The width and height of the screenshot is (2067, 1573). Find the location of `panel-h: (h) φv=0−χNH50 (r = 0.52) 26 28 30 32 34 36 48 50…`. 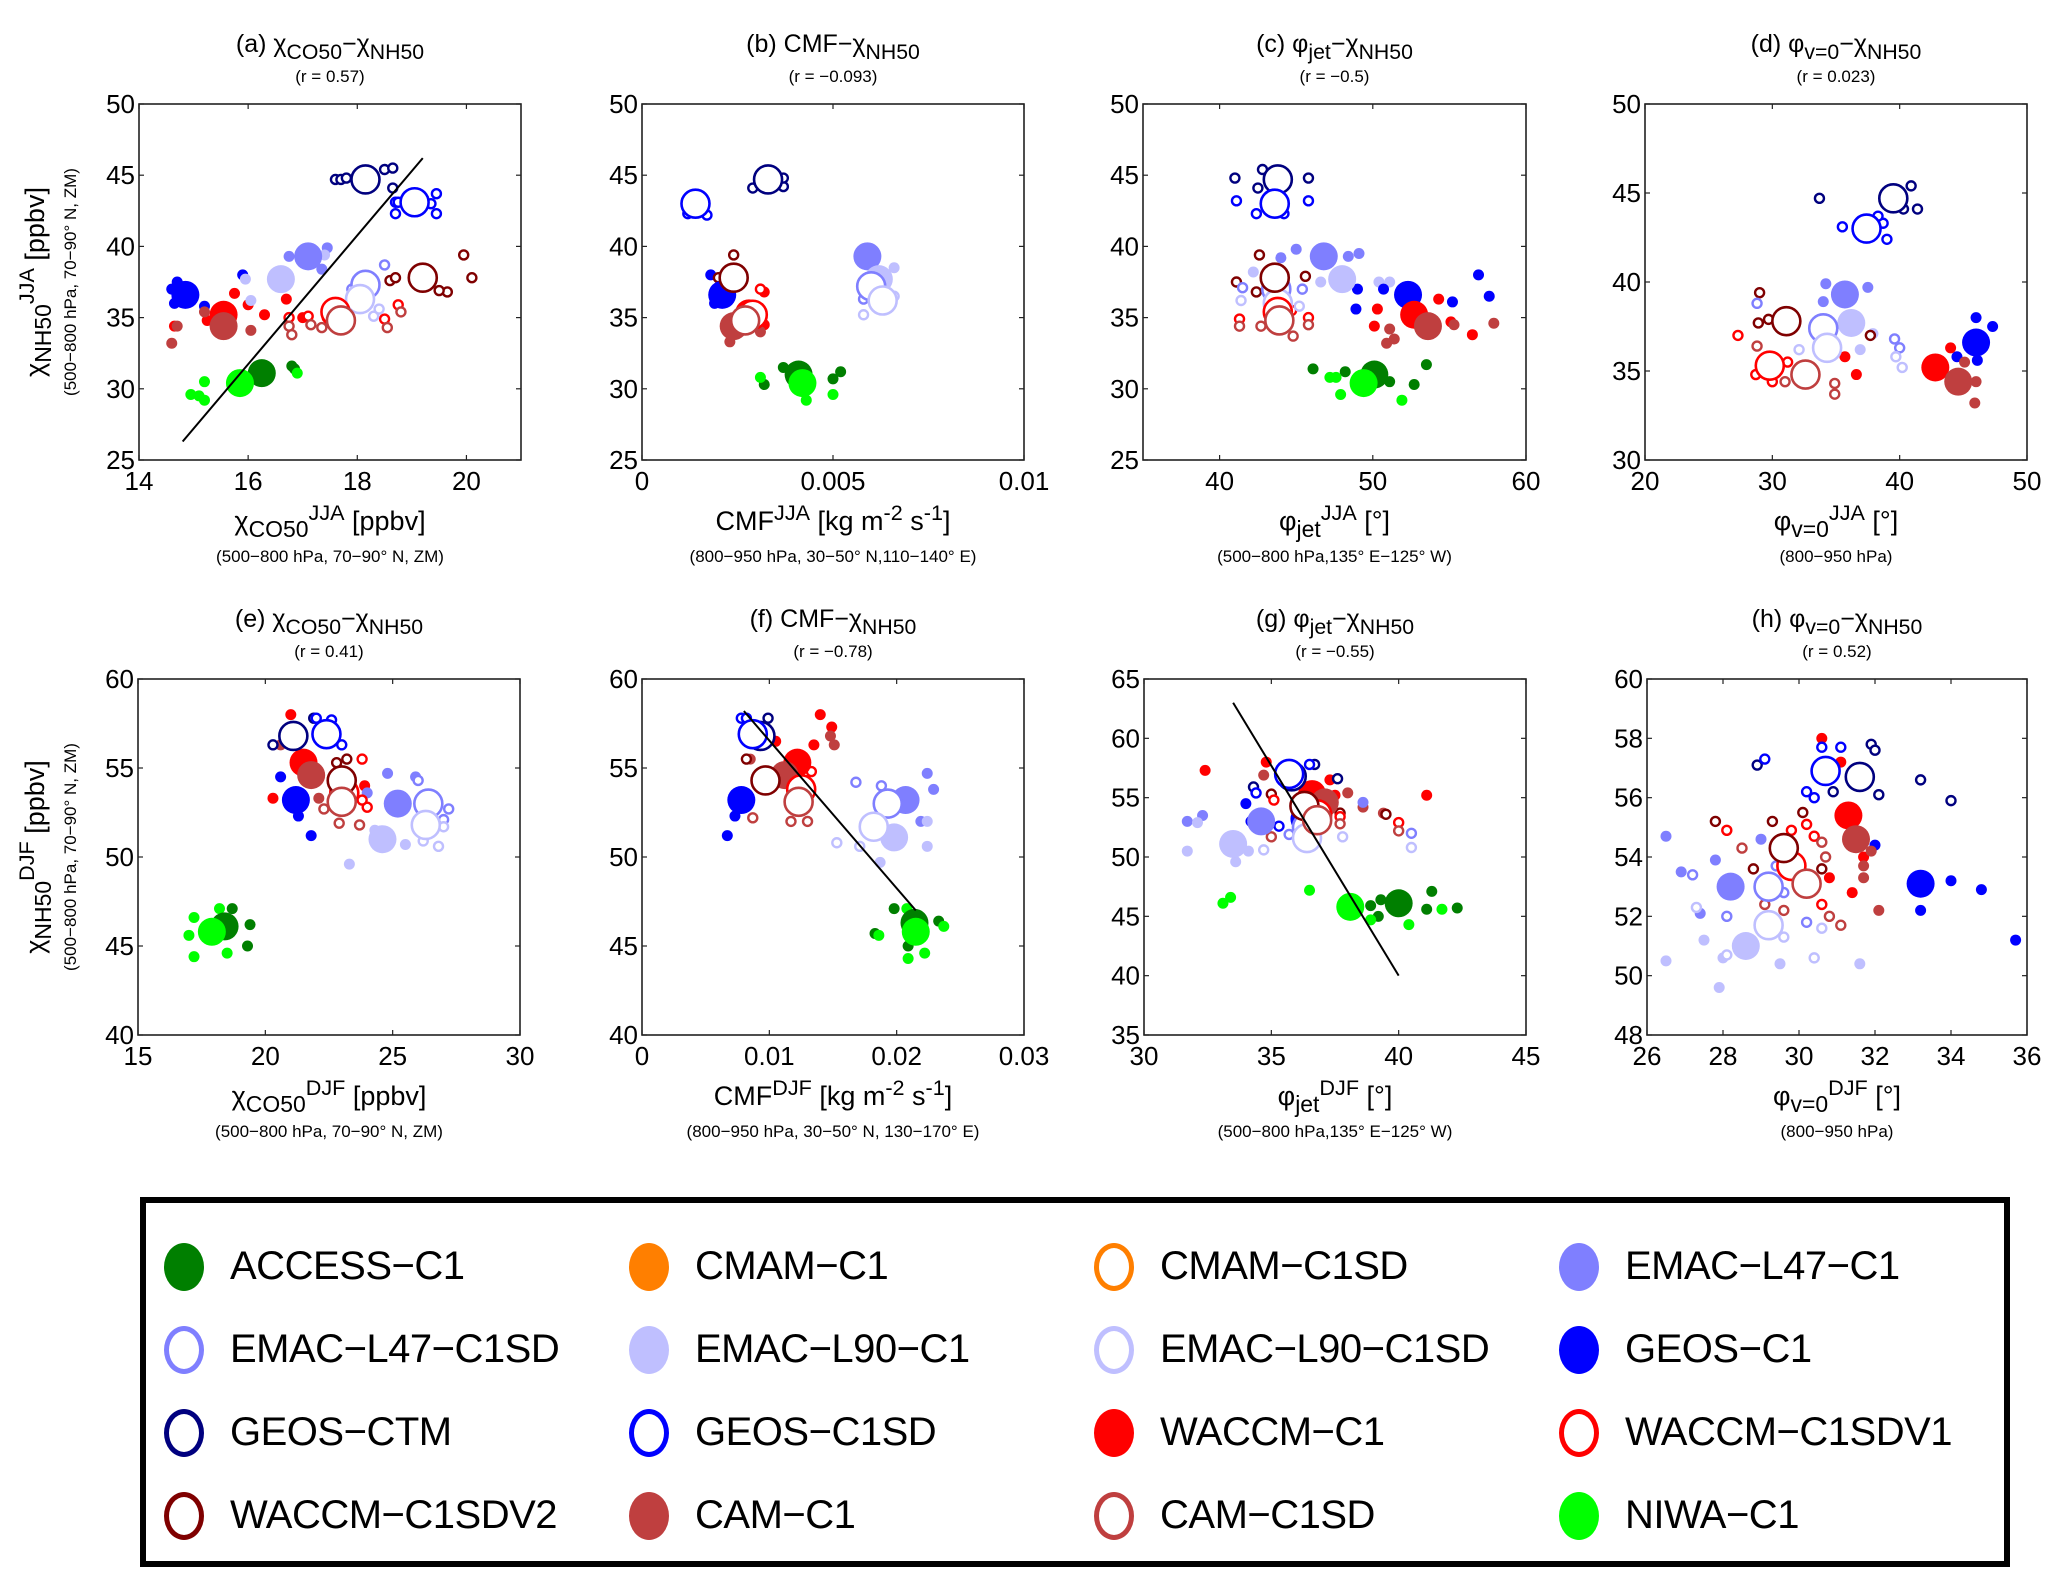

panel-h: (h) φv=0−χNH50 (r = 0.52) 26 28 30 32 34 36 48 50… is located at coordinates (1827, 873).